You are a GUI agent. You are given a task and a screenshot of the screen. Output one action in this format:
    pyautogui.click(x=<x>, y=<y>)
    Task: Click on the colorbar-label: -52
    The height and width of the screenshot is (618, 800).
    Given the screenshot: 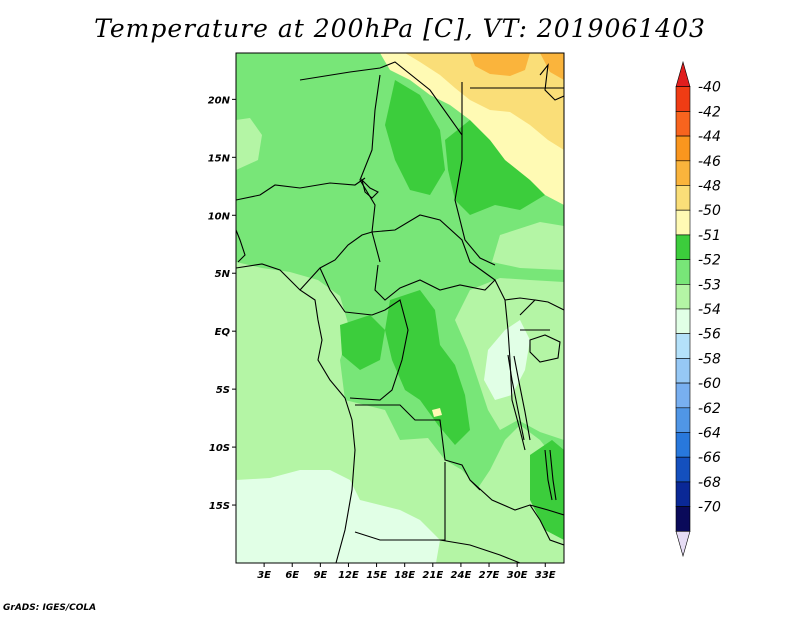 What is the action you would take?
    pyautogui.click(x=709, y=261)
    